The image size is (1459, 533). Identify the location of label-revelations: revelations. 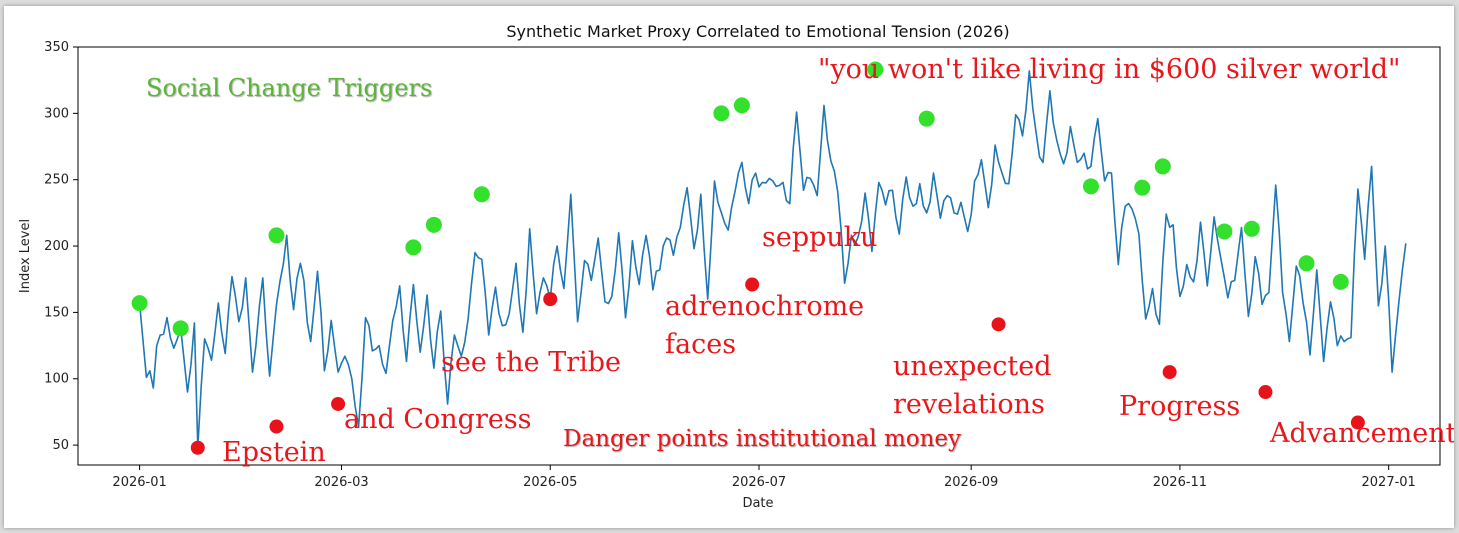
(969, 404).